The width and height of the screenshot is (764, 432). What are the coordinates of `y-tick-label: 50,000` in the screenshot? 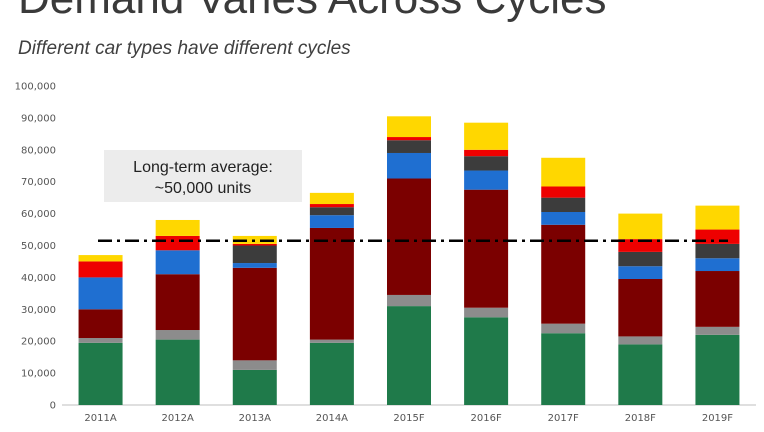 It's located at (38, 246).